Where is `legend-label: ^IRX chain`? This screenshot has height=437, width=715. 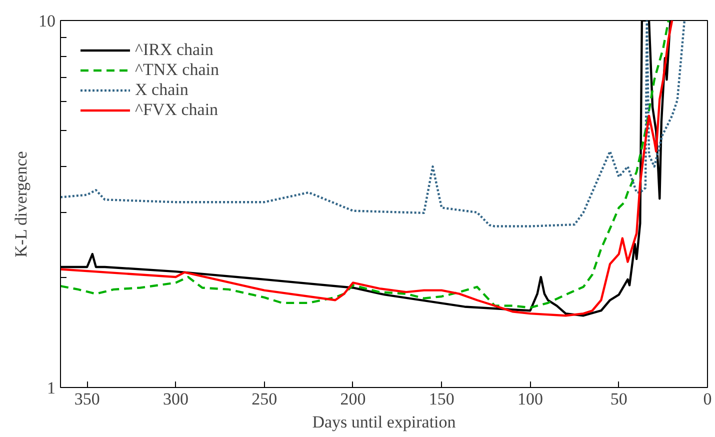 legend-label: ^IRX chain is located at coordinates (174, 50).